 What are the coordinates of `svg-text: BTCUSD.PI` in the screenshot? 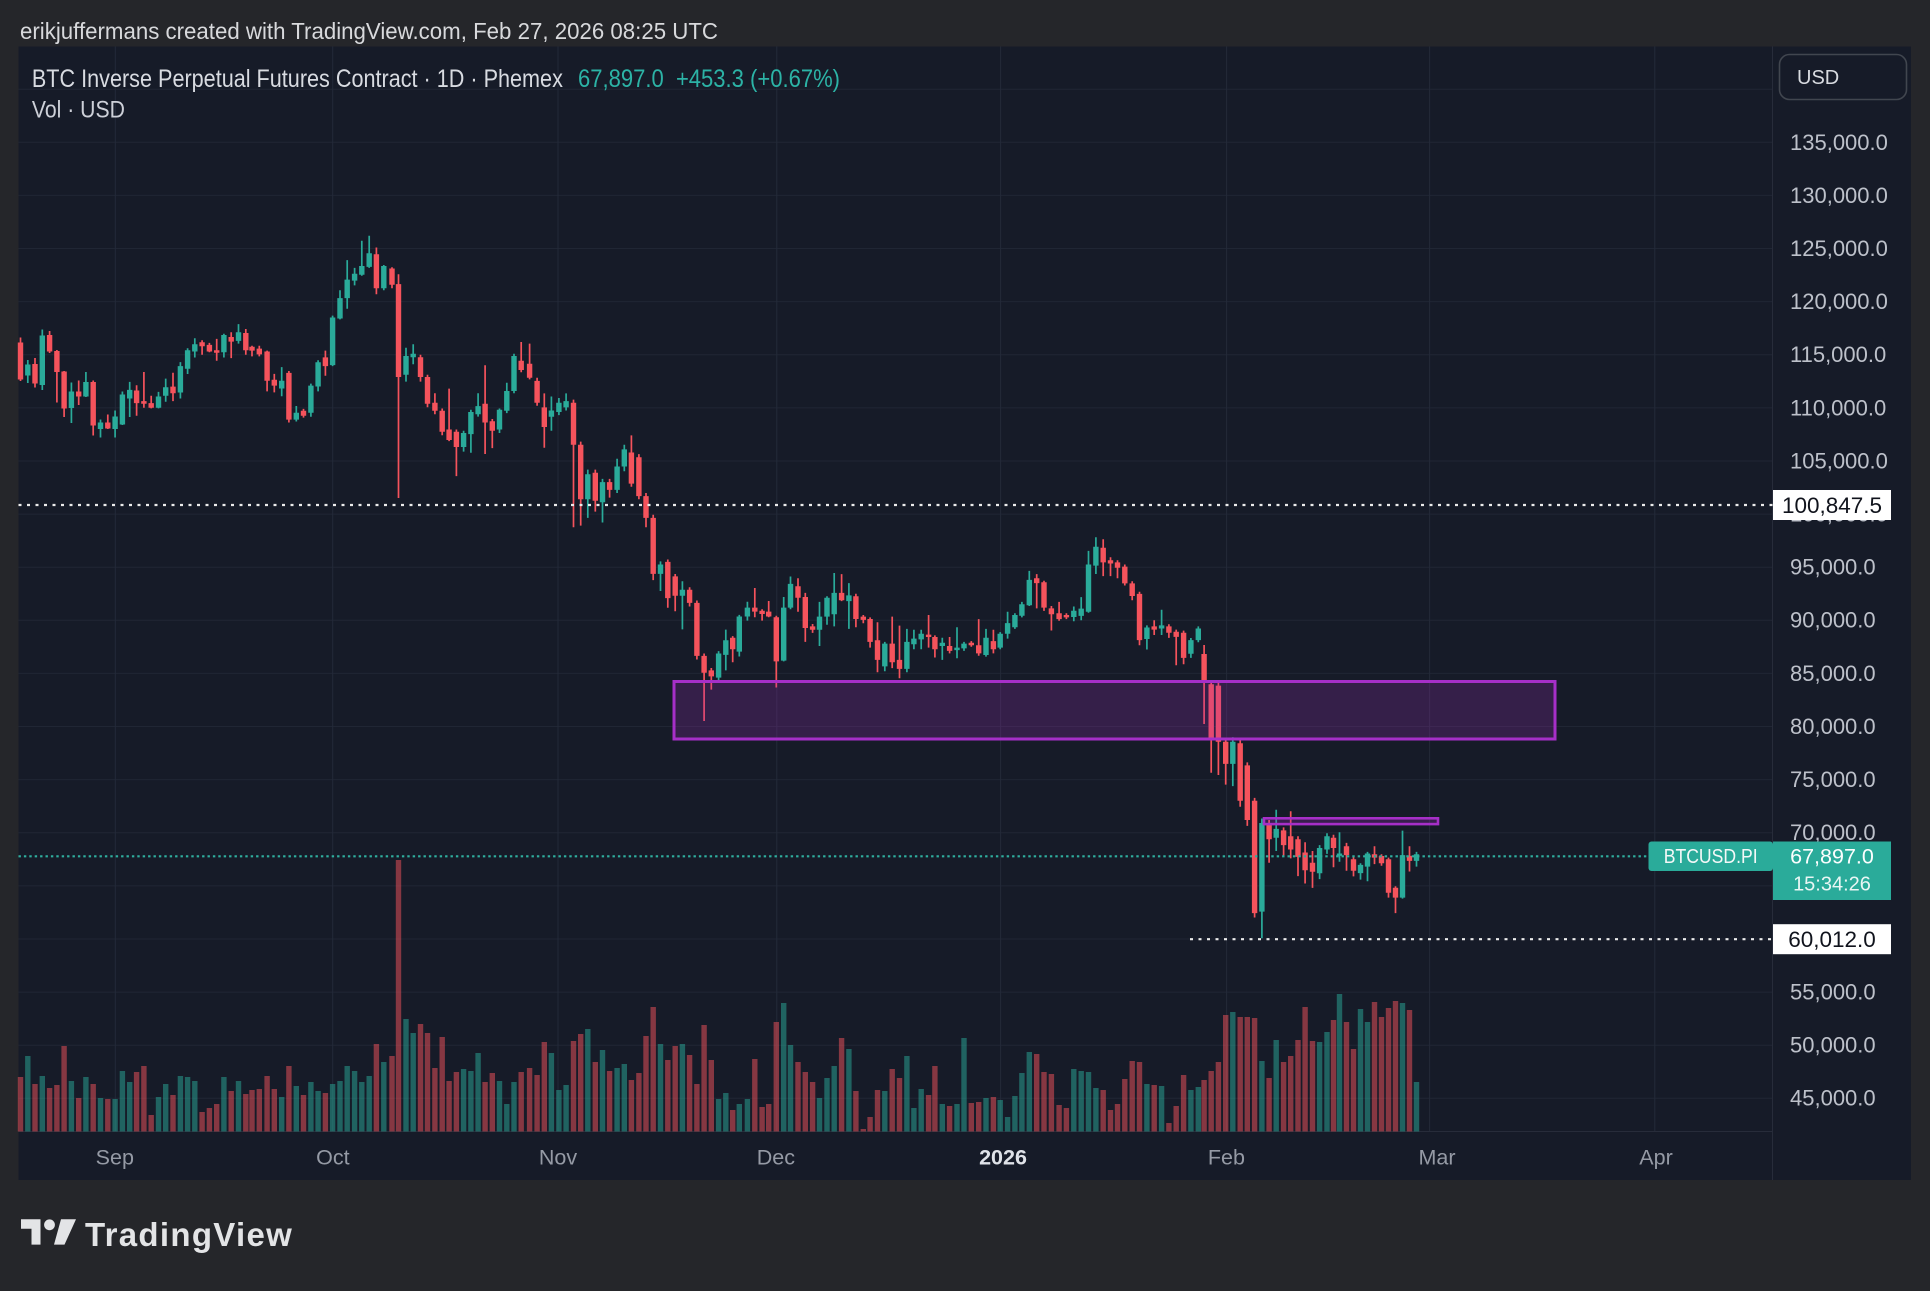 It's located at (1711, 857).